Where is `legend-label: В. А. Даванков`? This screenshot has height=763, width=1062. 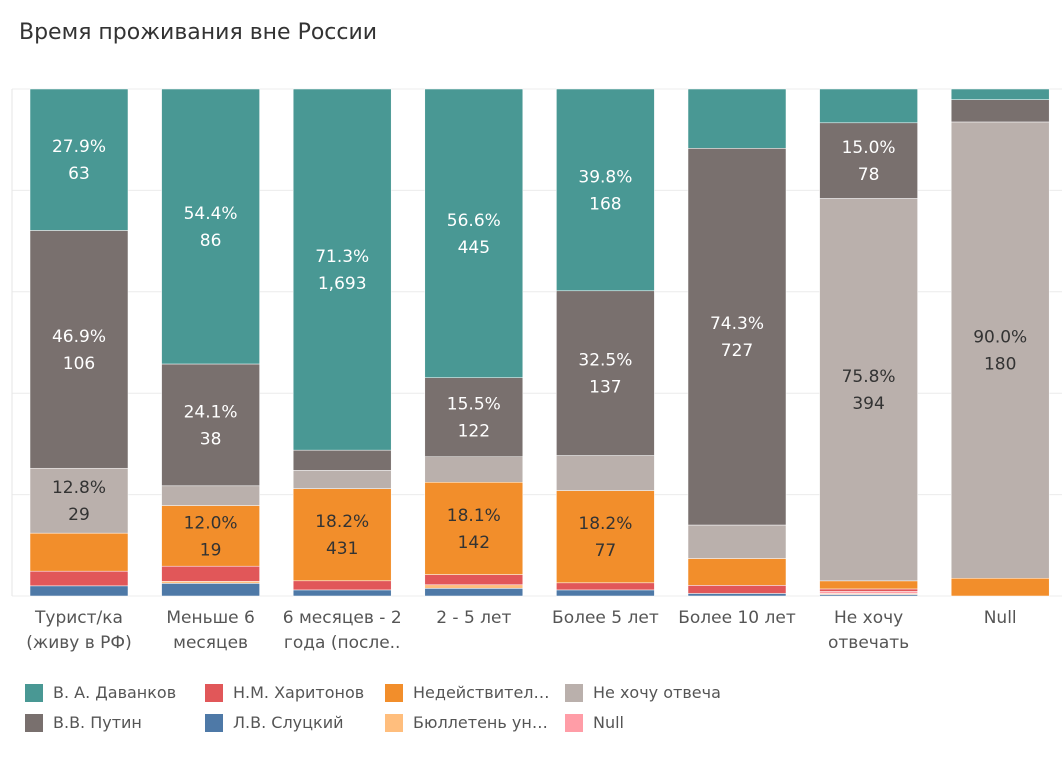 legend-label: В. А. Даванков is located at coordinates (115, 692).